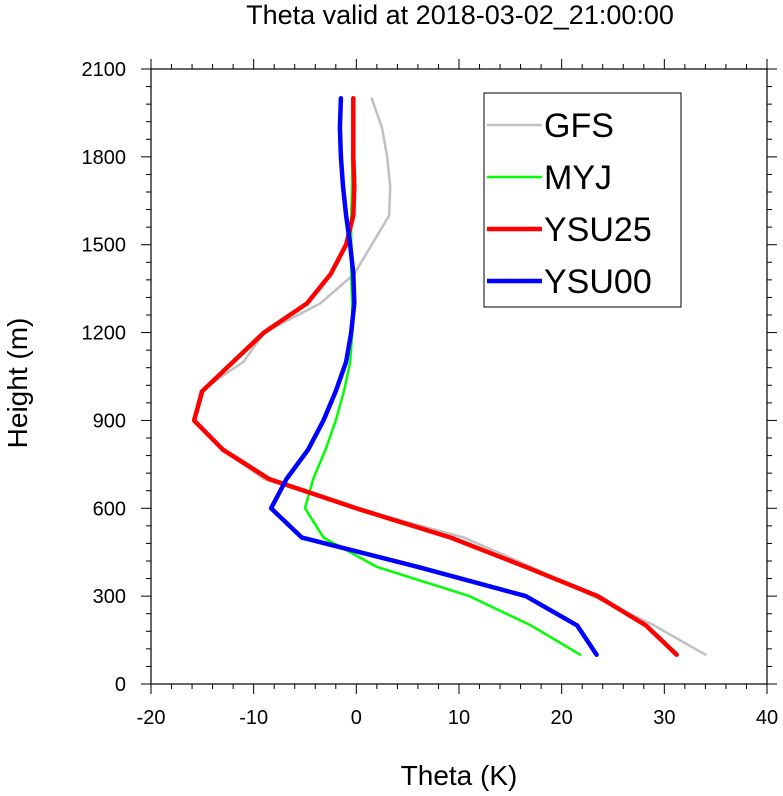 Image resolution: width=783 pixels, height=796 pixels. Describe the element at coordinates (598, 282) in the screenshot. I see `legend-label-ysu00: YSU00` at that location.